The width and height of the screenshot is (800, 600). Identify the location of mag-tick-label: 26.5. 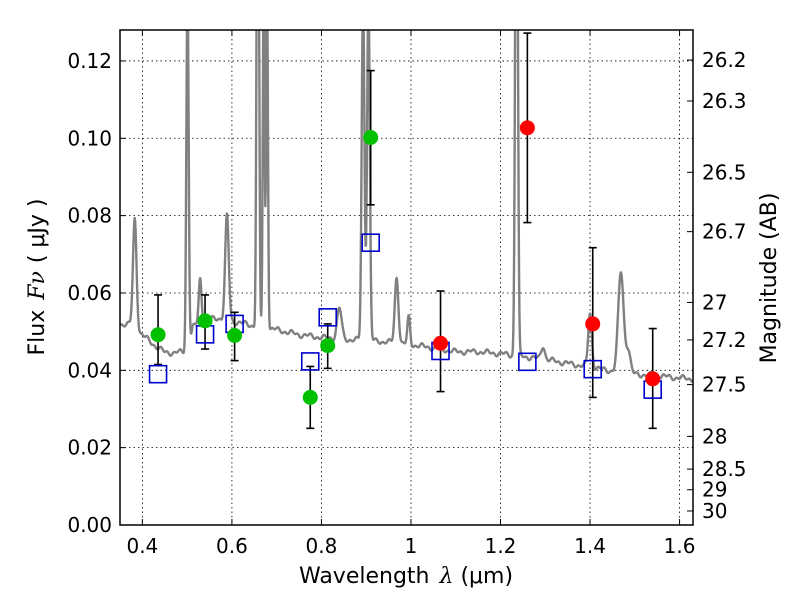
(724, 172).